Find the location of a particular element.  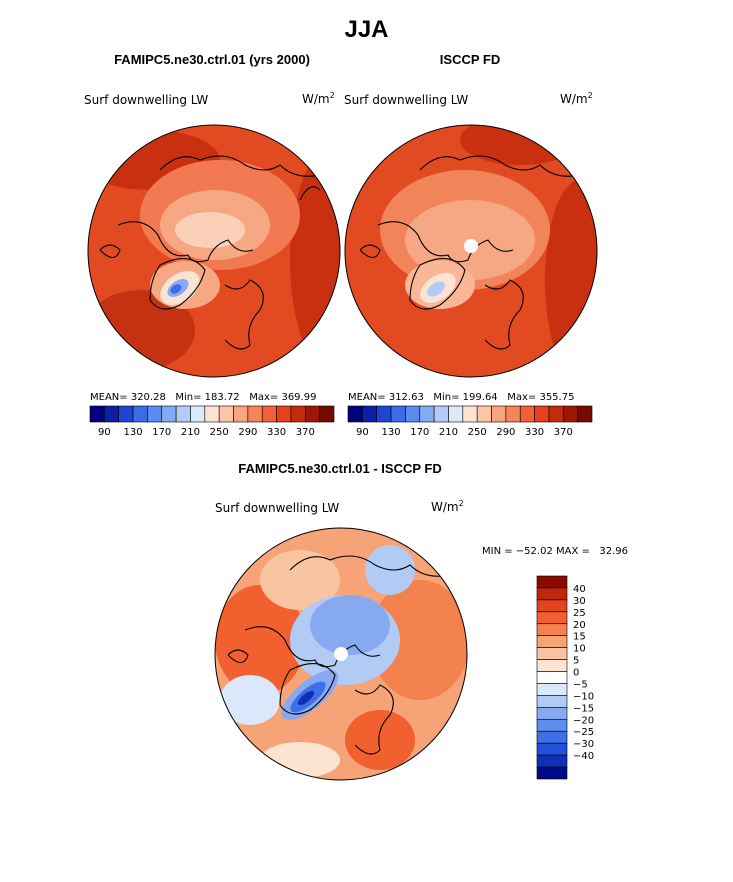

obs-max: Max= 355.75 is located at coordinates (541, 397).